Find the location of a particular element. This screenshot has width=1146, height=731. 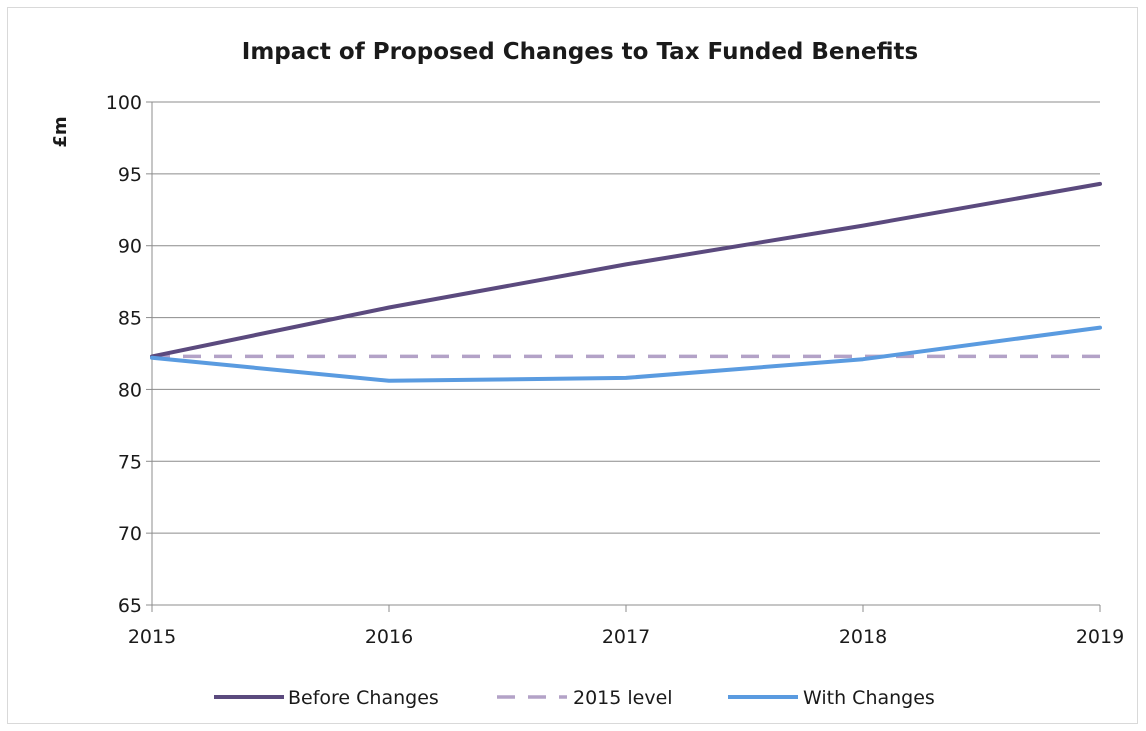

y-tick-label: 75 is located at coordinates (130, 462).